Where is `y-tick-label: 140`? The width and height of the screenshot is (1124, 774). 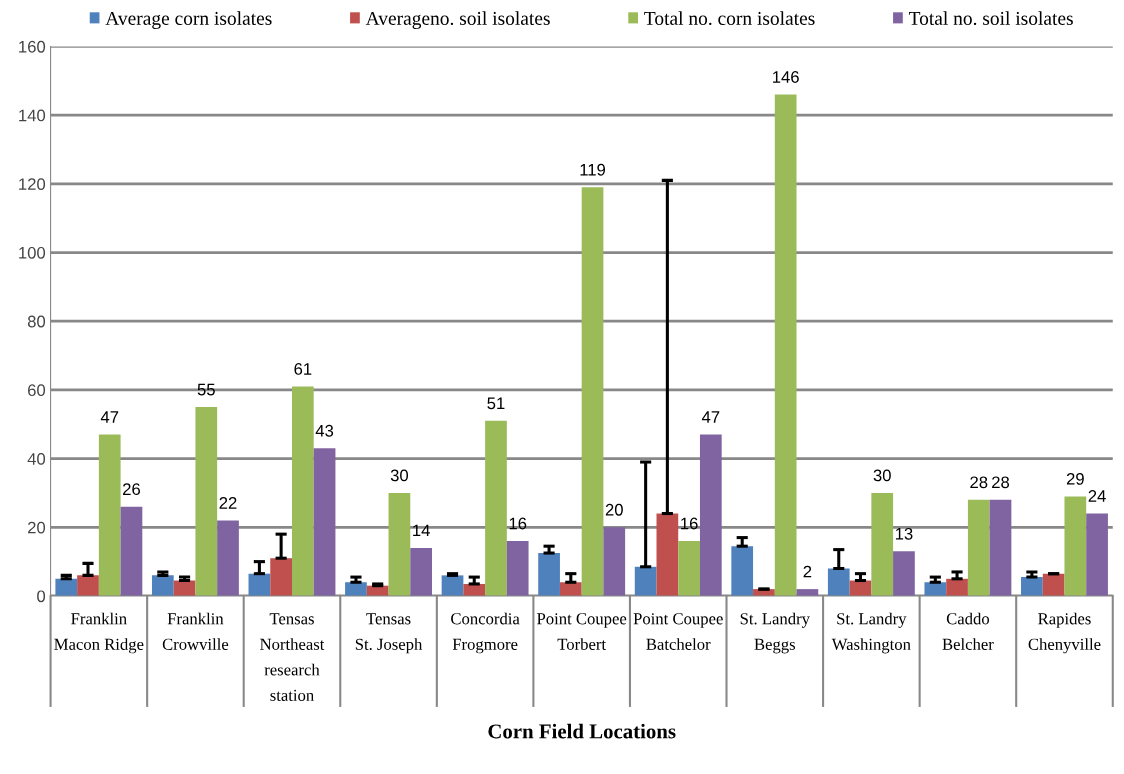
y-tick-label: 140 is located at coordinates (32, 115).